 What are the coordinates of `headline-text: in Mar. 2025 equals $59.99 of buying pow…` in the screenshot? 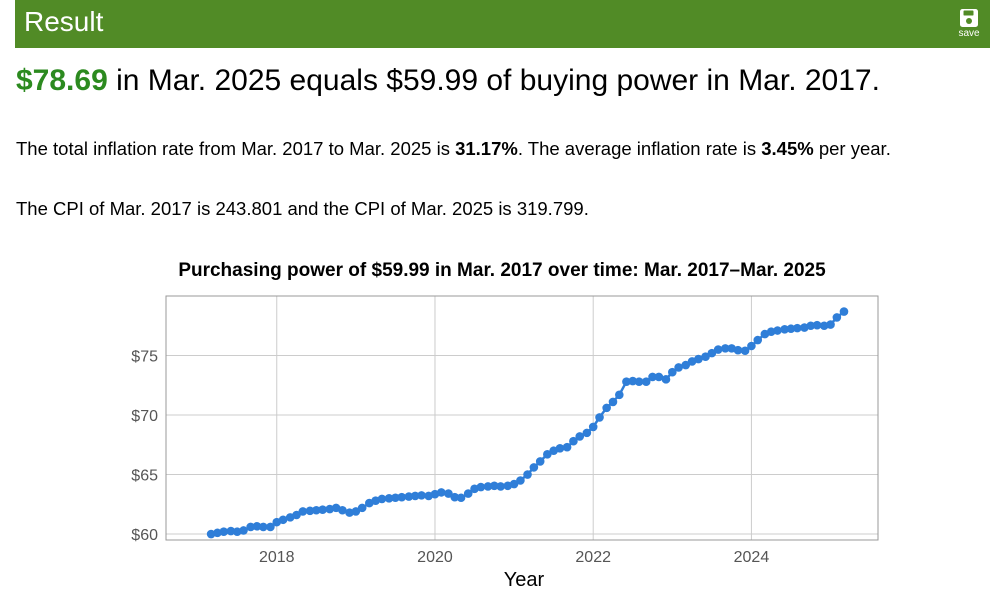 It's located at (493, 80).